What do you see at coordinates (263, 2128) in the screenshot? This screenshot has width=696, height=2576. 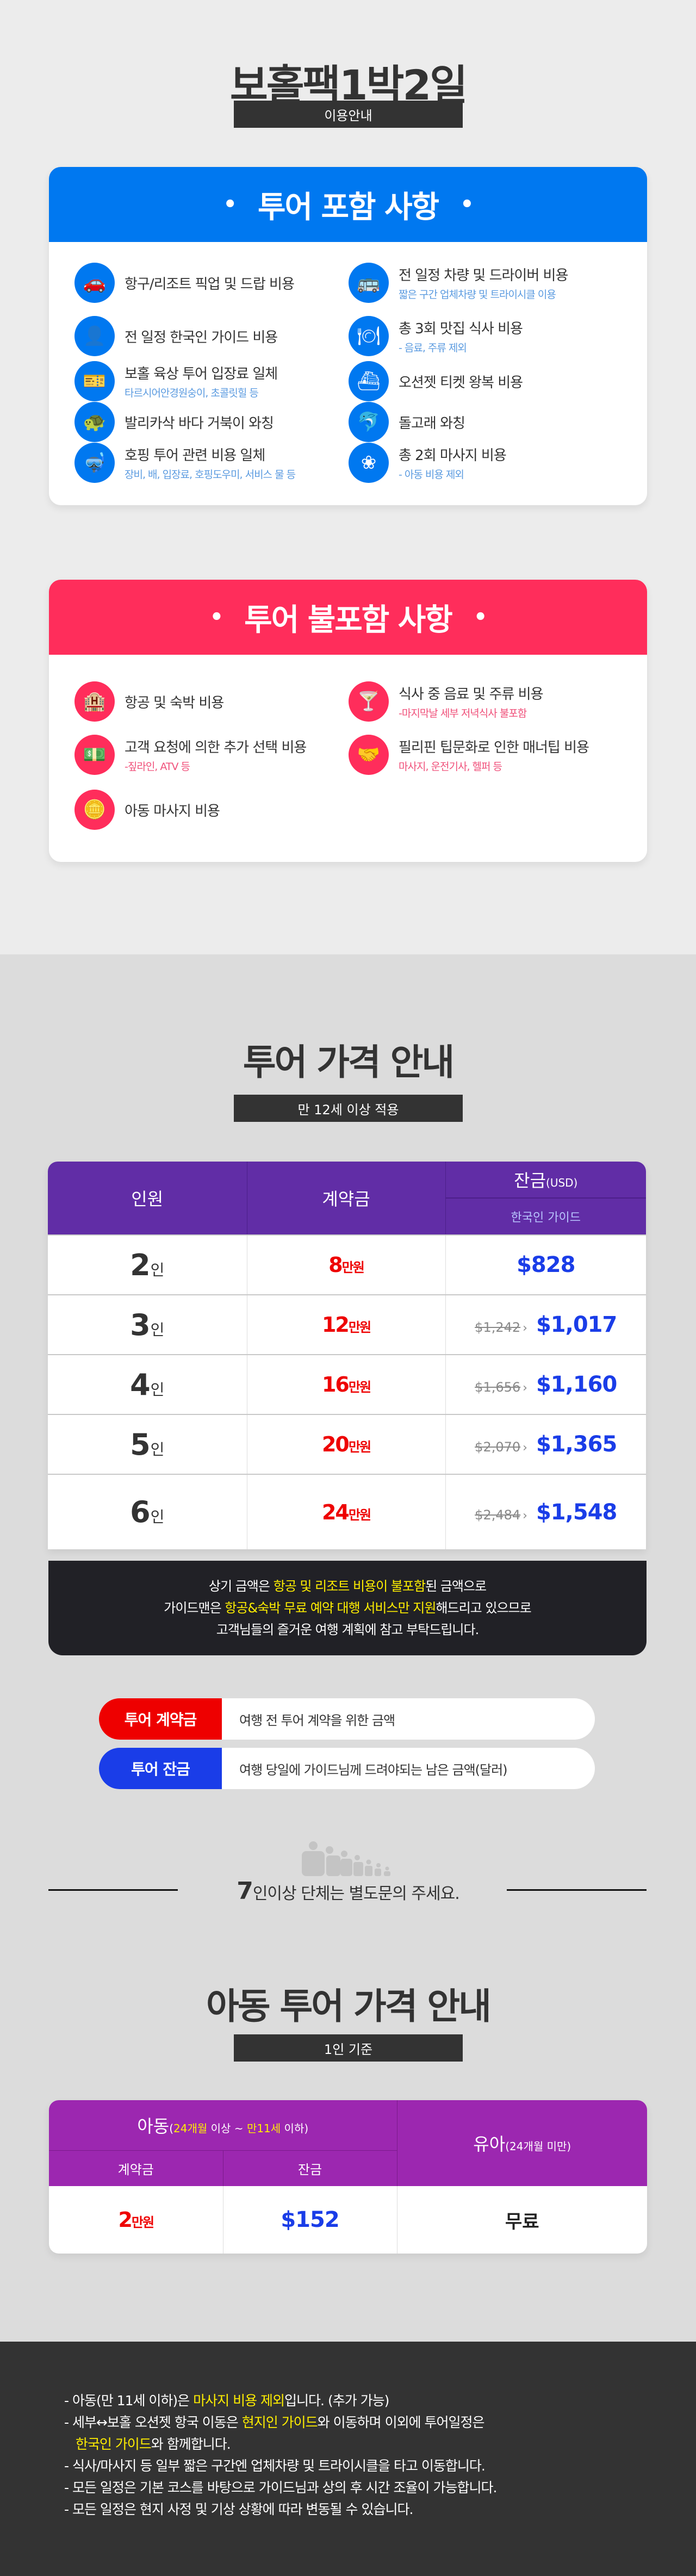 I see `range-segment: 만11세` at bounding box center [263, 2128].